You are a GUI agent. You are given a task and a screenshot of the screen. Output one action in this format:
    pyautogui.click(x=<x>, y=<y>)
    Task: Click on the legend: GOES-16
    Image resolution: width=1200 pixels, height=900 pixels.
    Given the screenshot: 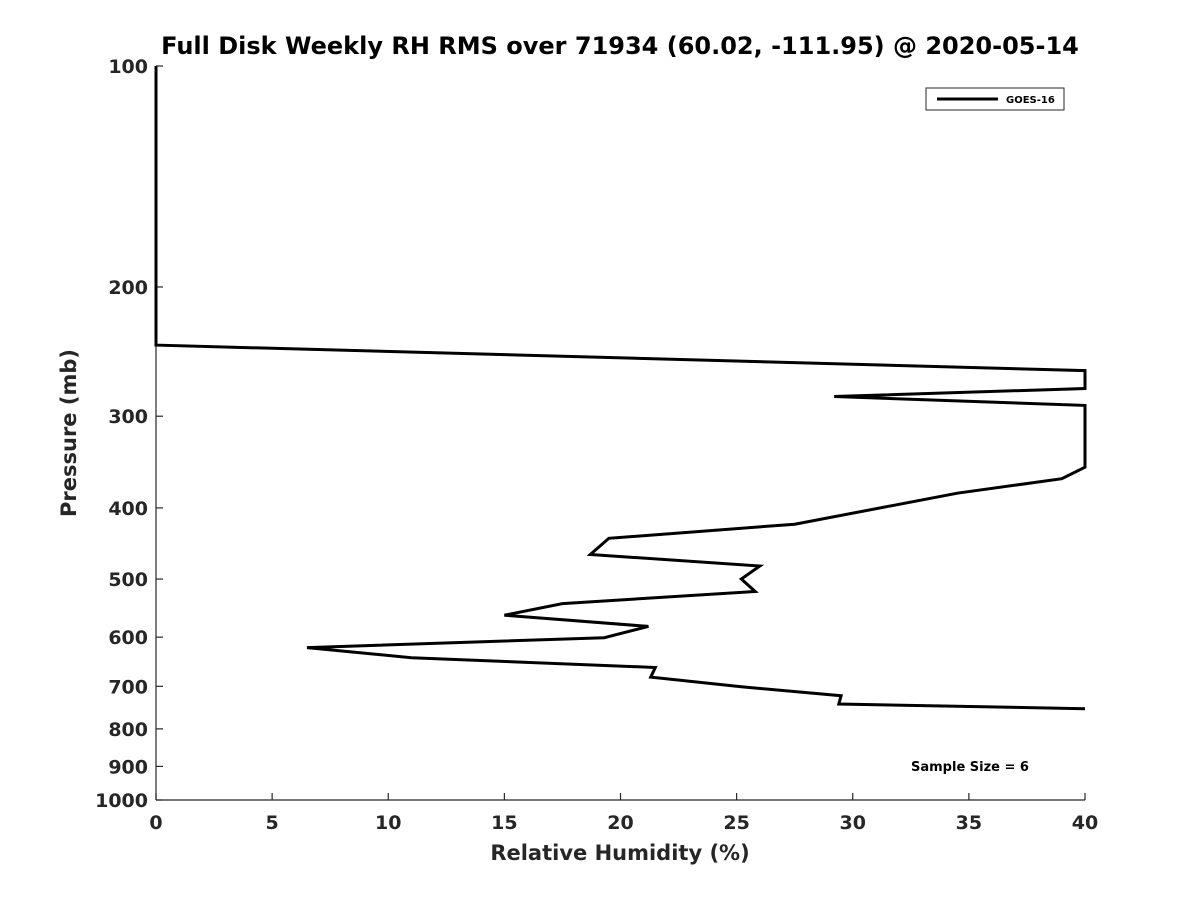 What is the action you would take?
    pyautogui.click(x=995, y=99)
    